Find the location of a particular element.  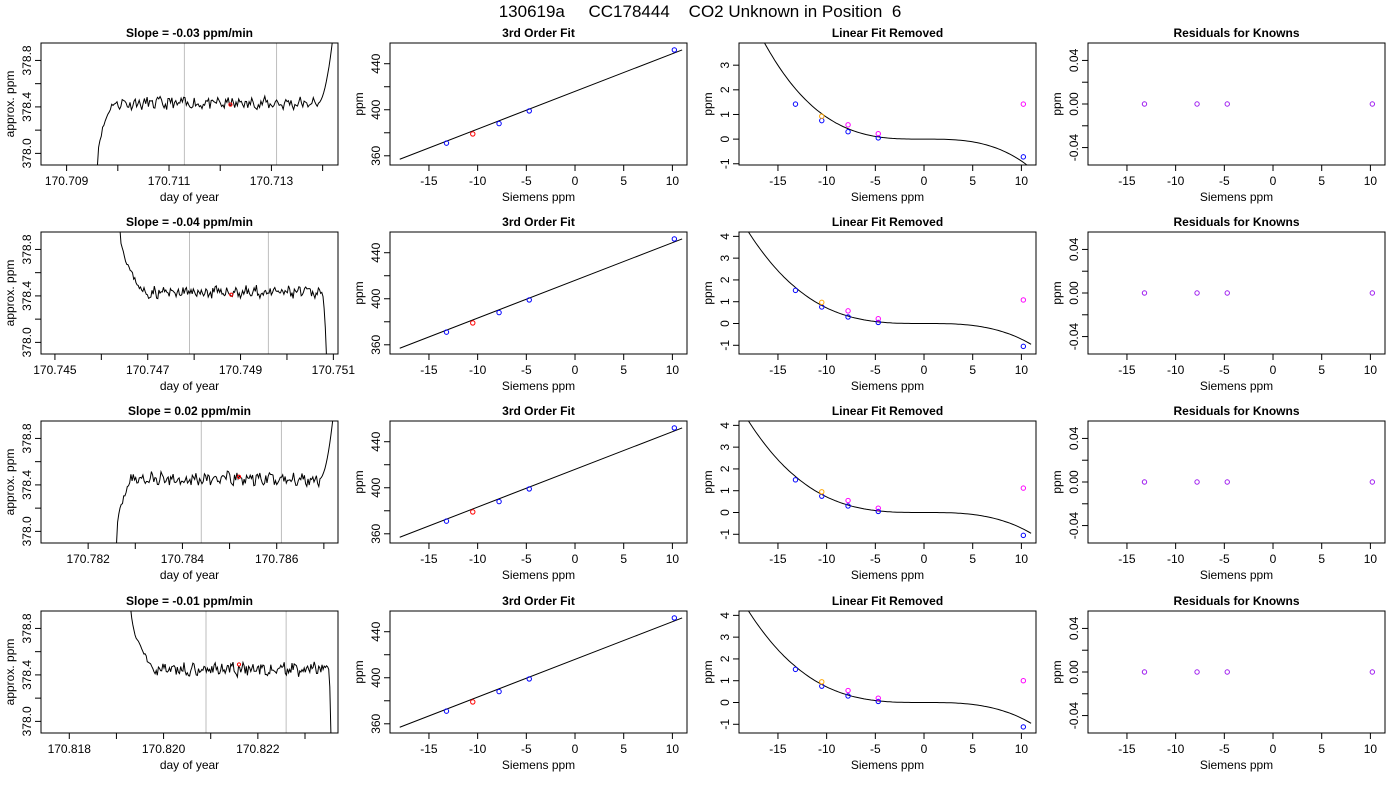

y-tick-label: 378.4 is located at coordinates (27, 675).